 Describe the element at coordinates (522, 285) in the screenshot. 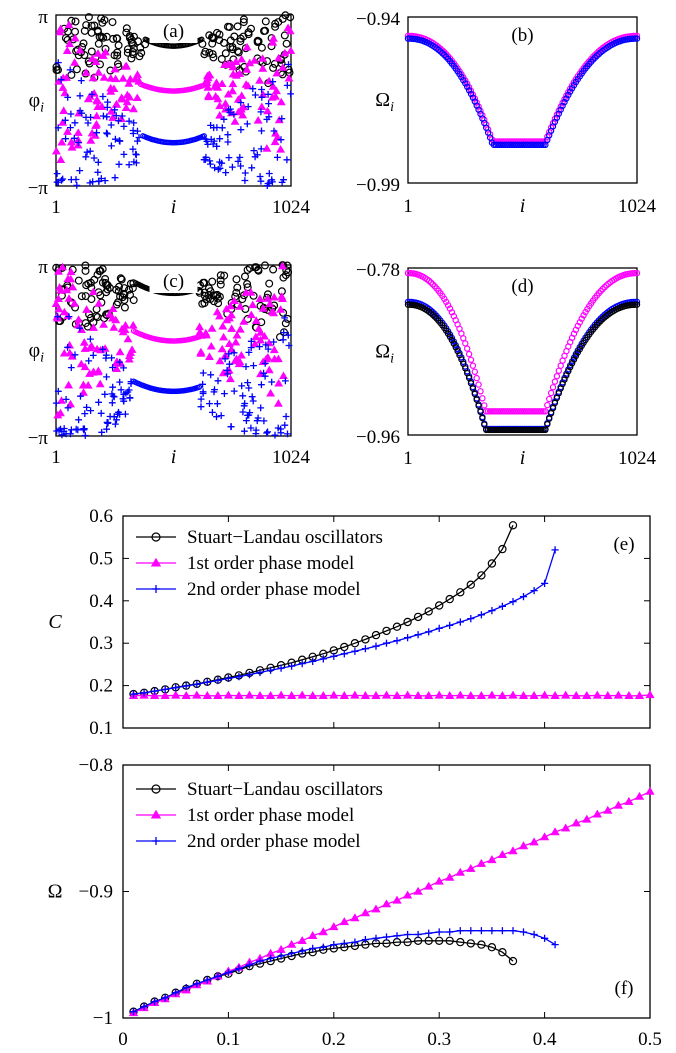

I see `panel-label-bg` at that location.